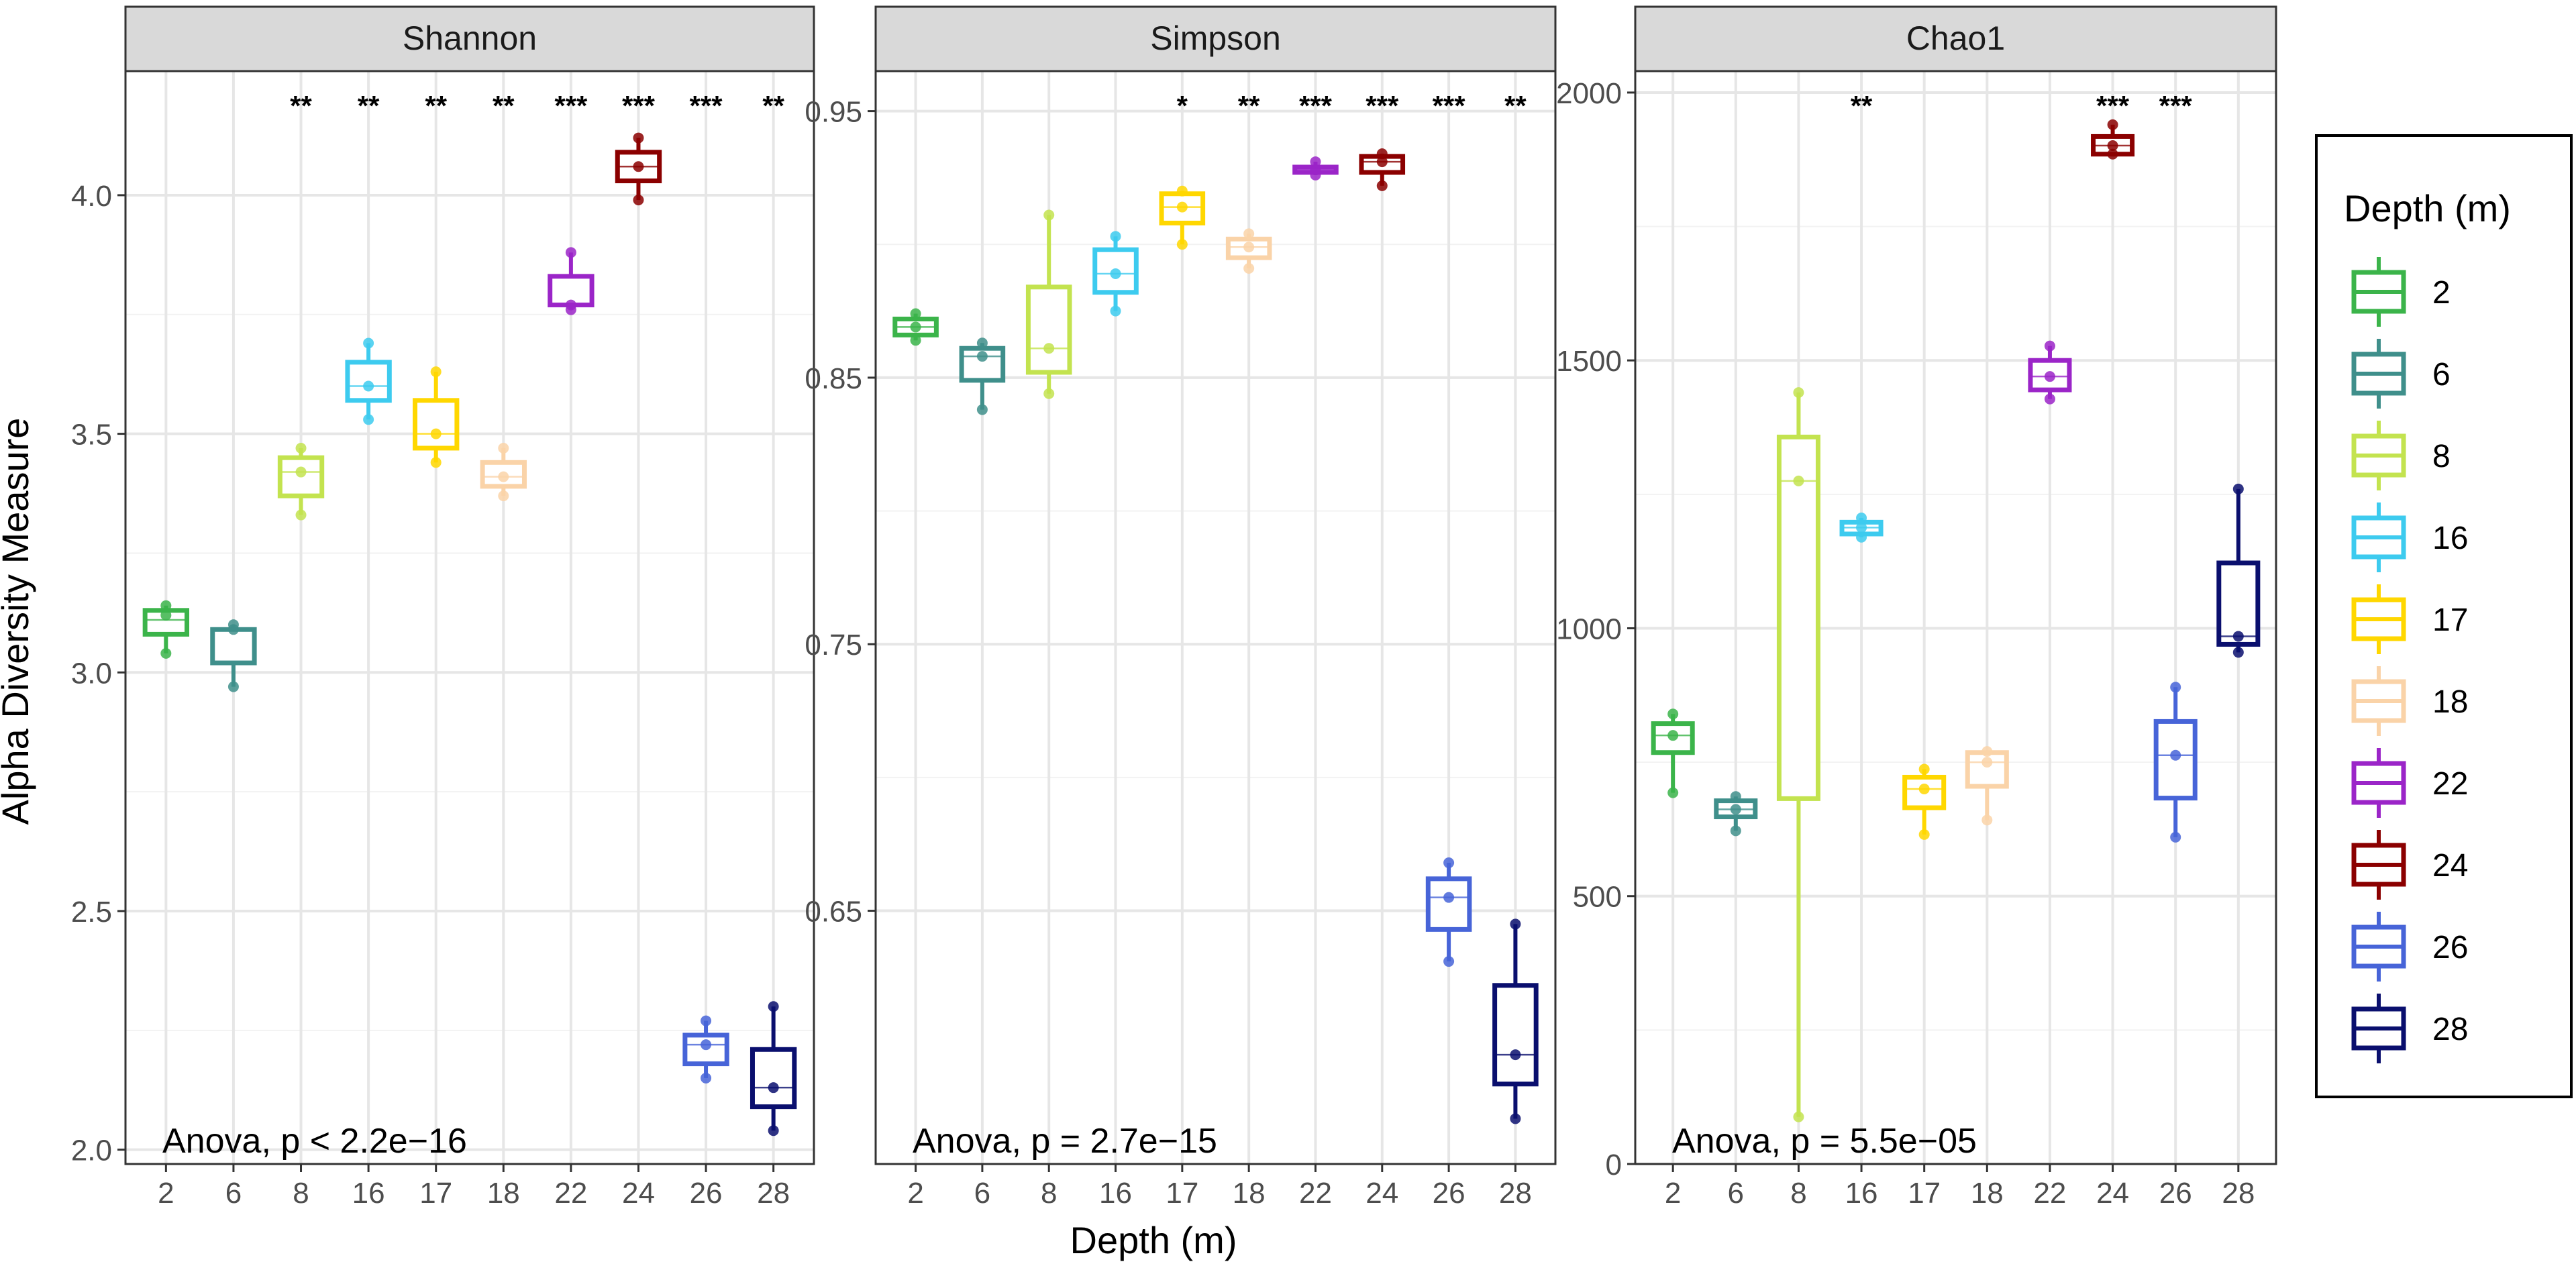 This screenshot has width=2576, height=1270. I want to click on legend-entry-26: 26, so click(2409, 947).